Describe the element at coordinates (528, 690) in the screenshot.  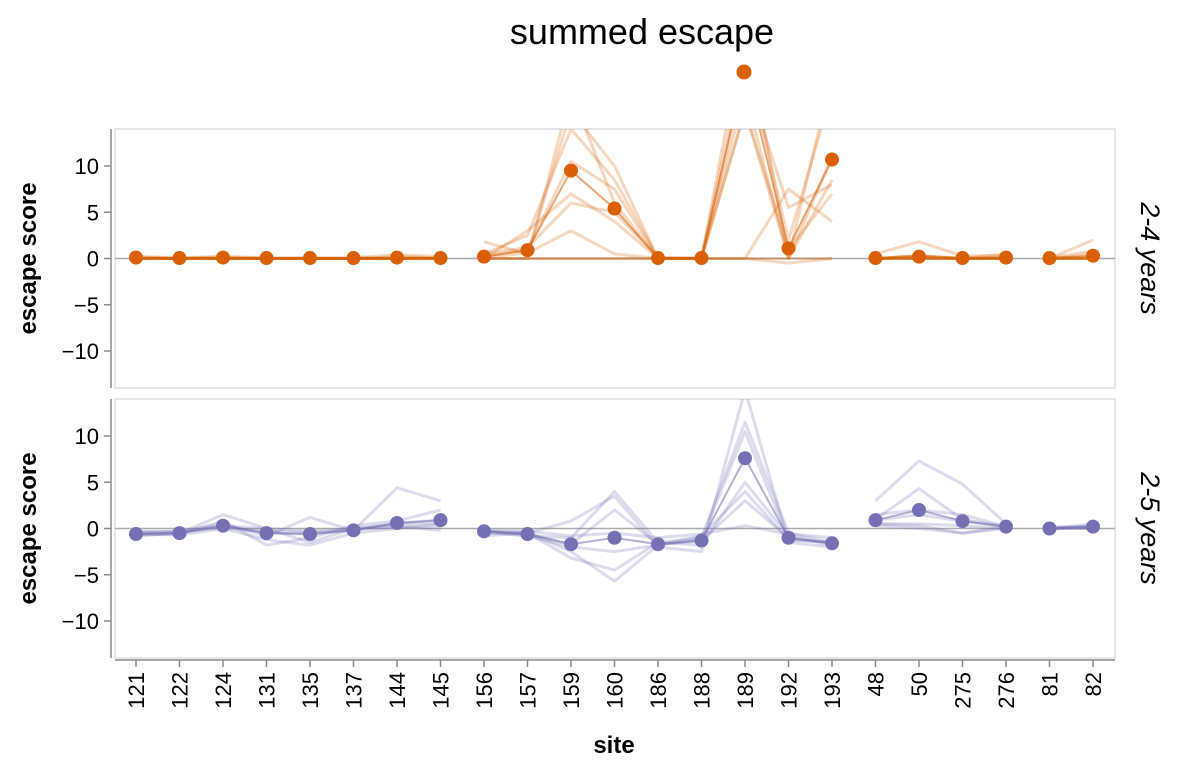
I see `x-tick-label: 157` at that location.